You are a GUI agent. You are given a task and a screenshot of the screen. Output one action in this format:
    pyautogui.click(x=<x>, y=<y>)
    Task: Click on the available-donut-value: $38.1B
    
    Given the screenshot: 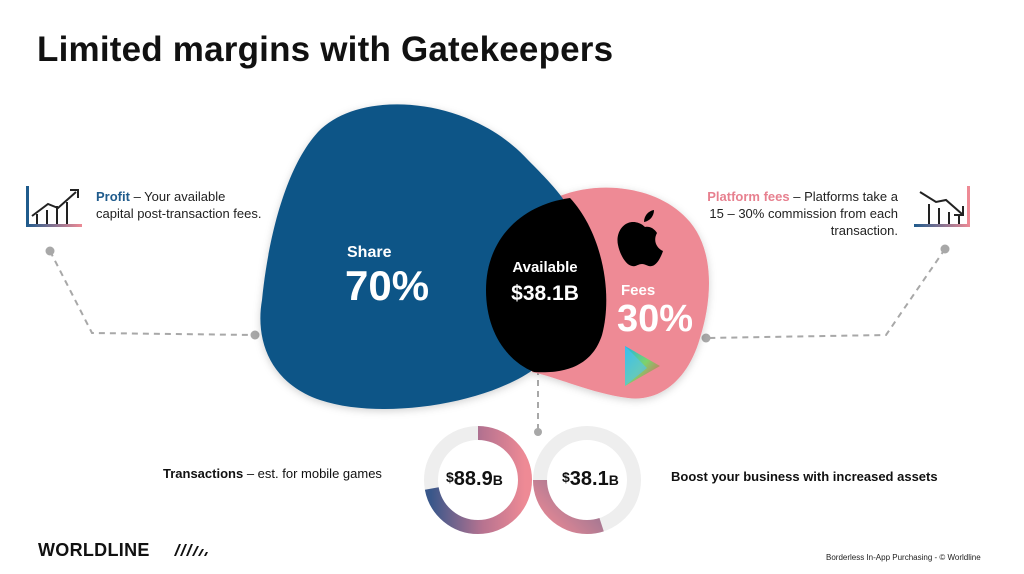 What is the action you would take?
    pyautogui.click(x=590, y=479)
    